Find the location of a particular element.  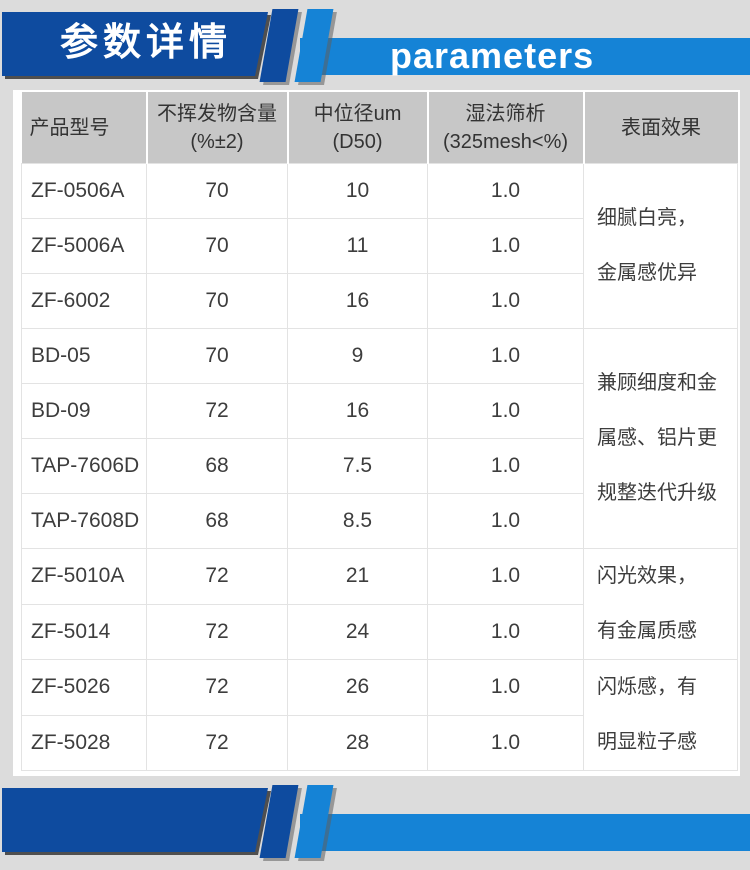

section-banner: 参数详情 parameters is located at coordinates (375, 47).